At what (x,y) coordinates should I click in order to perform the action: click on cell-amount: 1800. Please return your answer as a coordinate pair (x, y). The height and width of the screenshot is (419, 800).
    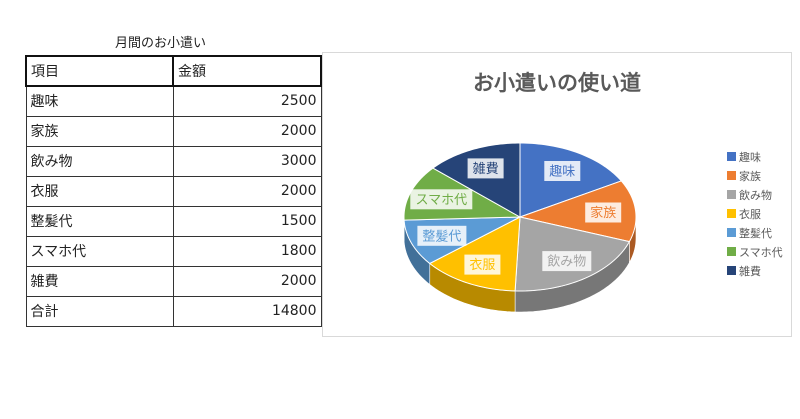
    Looking at the image, I should click on (247, 251).